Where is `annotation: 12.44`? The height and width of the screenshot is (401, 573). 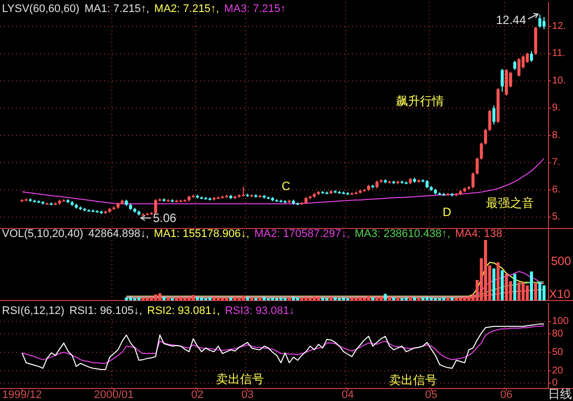 annotation: 12.44 is located at coordinates (511, 20).